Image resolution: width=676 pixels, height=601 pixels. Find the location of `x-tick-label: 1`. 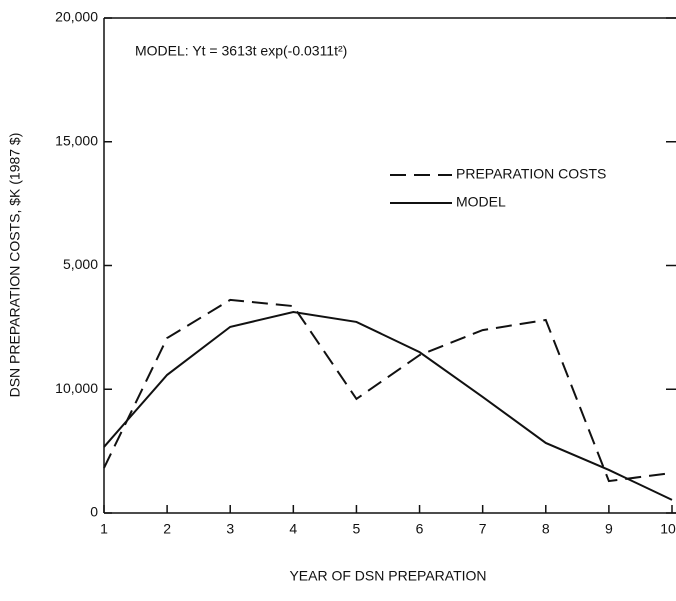

x-tick-label: 1 is located at coordinates (104, 529).